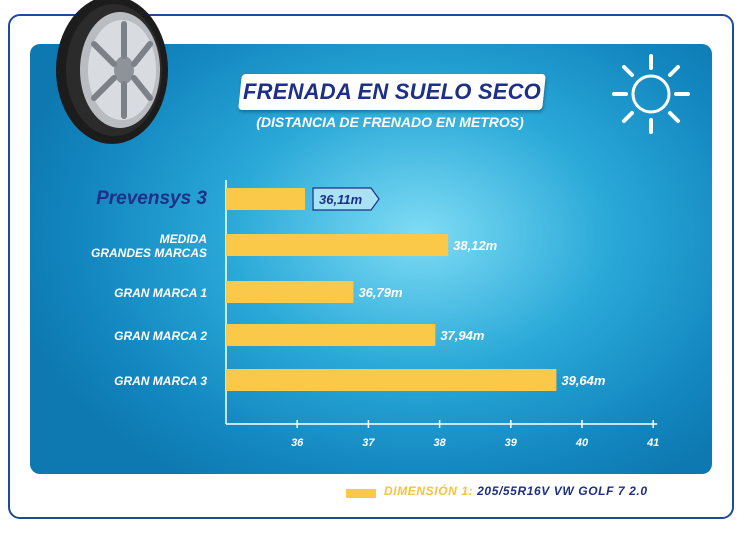 Image resolution: width=745 pixels, height=535 pixels. I want to click on data-label: 37,94m, so click(462, 335).